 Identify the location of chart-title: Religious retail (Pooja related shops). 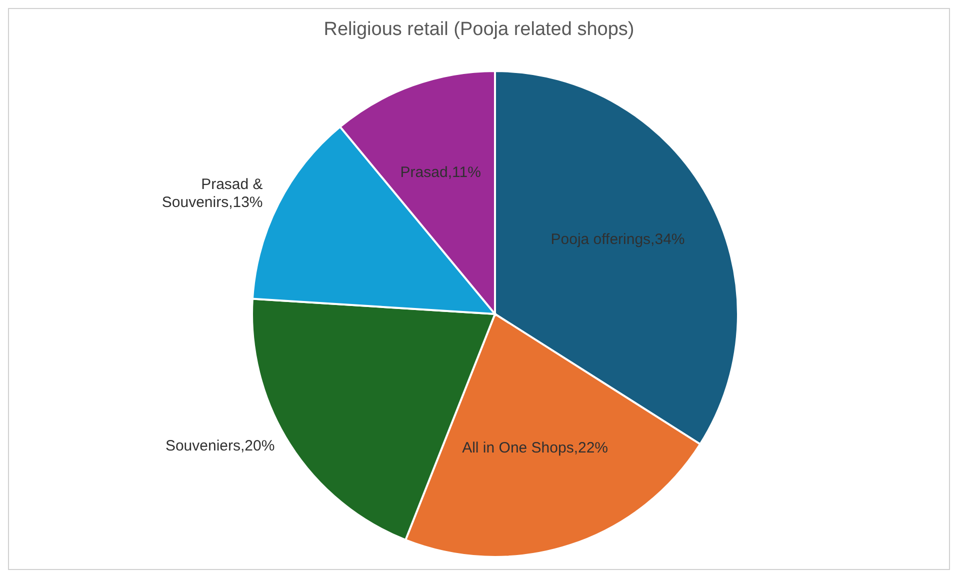
(479, 30).